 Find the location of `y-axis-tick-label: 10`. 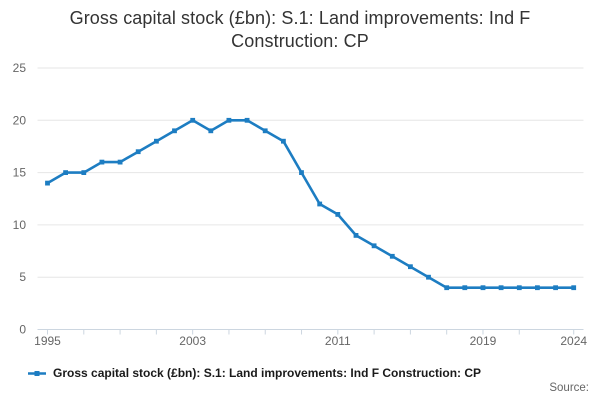

y-axis-tick-label: 10 is located at coordinates (20, 225).